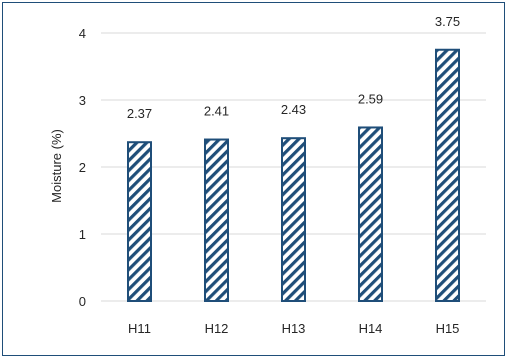 The height and width of the screenshot is (360, 509). I want to click on y-tick-label: 3, so click(82, 100).